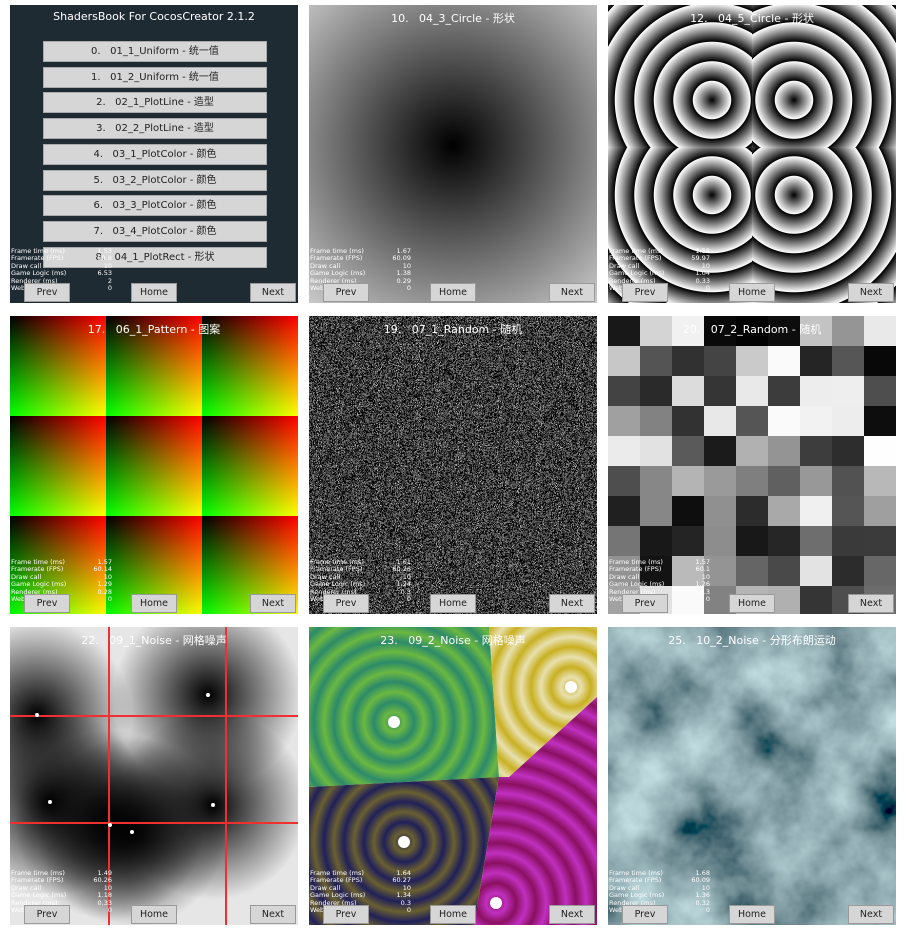  Describe the element at coordinates (155, 154) in the screenshot. I see `menu-button: 4. 03_1_PlotColor - 颜色` at that location.